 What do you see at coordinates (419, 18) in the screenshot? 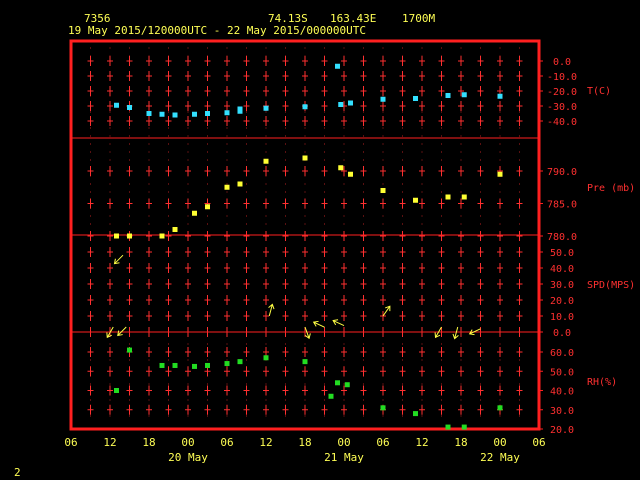
I see `station-elevation: 1700M` at bounding box center [419, 18].